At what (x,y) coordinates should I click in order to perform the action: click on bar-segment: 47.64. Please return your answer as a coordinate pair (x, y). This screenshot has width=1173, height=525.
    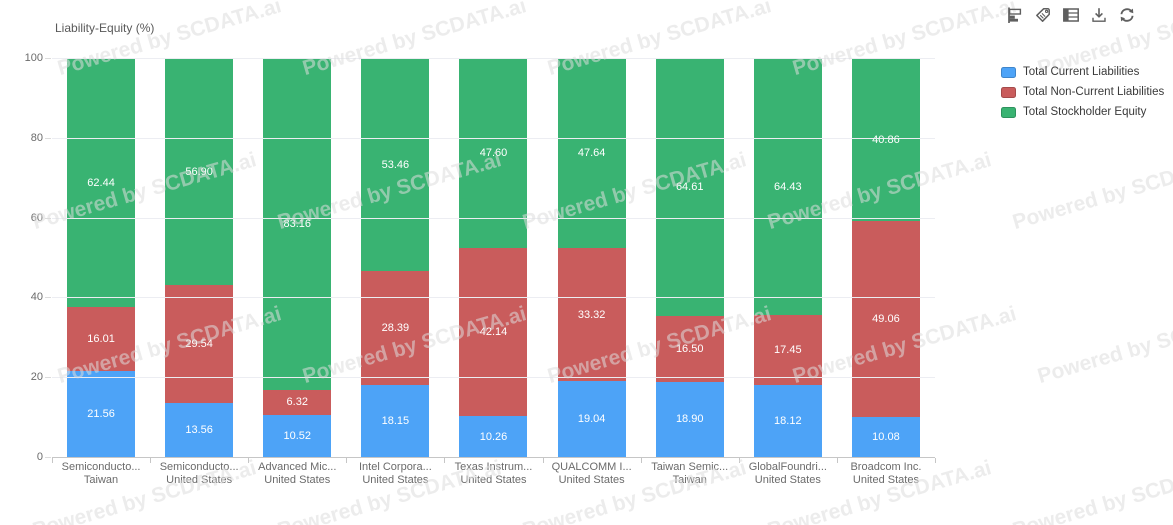
    Looking at the image, I should click on (591, 153).